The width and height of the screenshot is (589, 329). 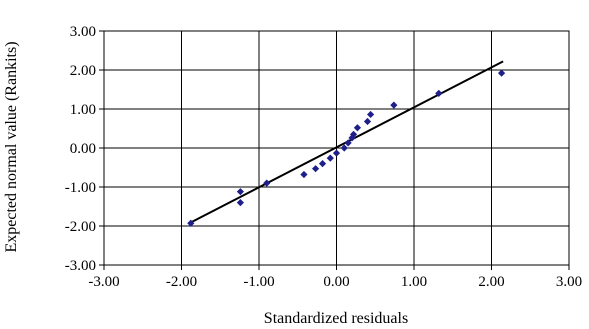 I want to click on x-tick-label: -2.00, so click(x=181, y=282).